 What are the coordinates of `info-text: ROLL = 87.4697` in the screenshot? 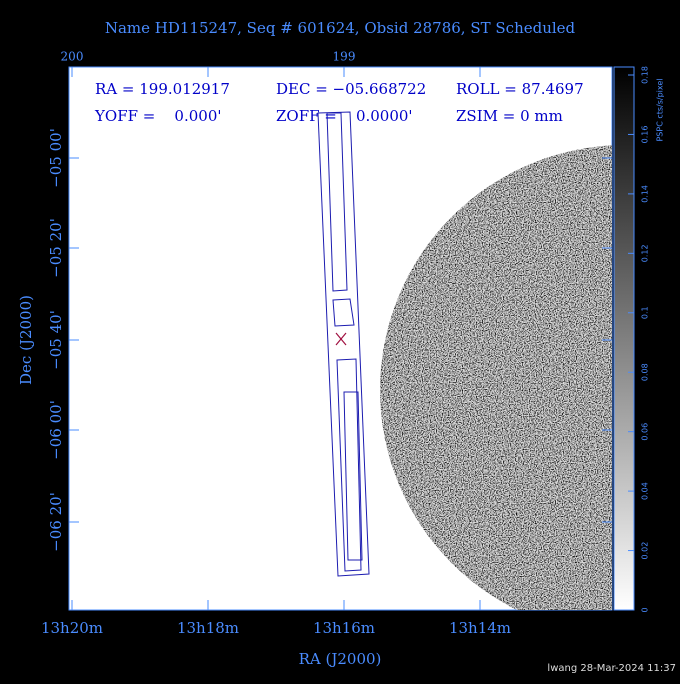 It's located at (520, 89).